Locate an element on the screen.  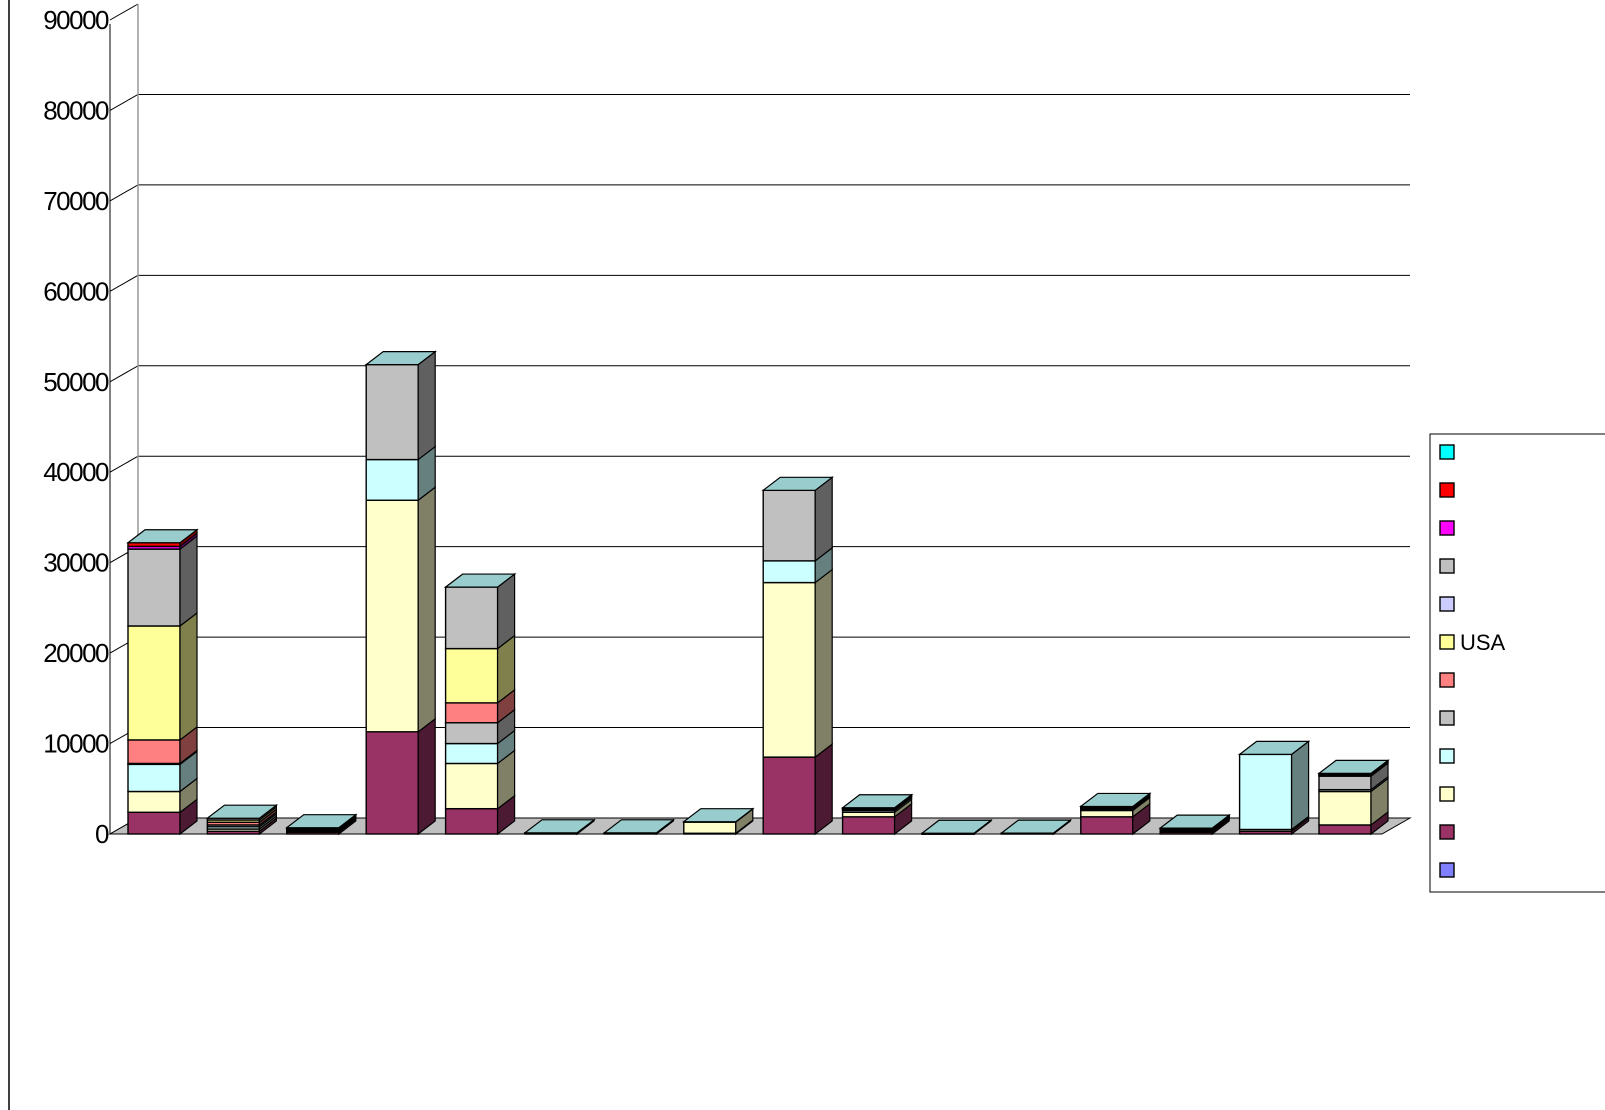
y-tick-label: 80000 is located at coordinates (76, 110).